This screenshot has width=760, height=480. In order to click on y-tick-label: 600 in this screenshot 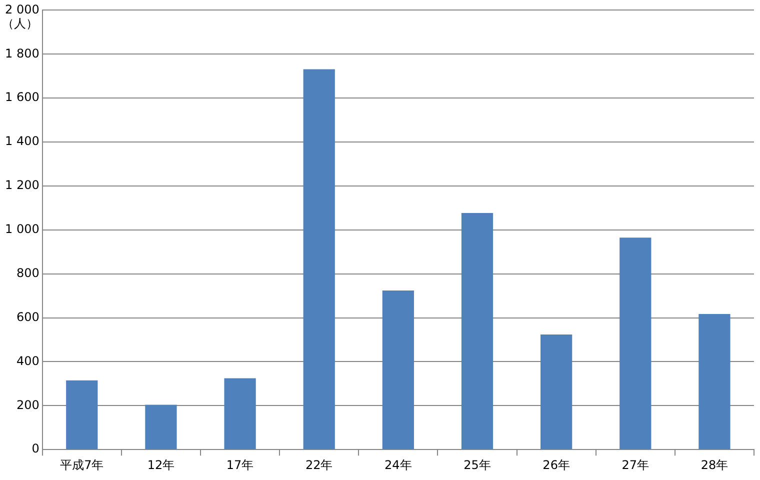, I will do `click(28, 317)`.